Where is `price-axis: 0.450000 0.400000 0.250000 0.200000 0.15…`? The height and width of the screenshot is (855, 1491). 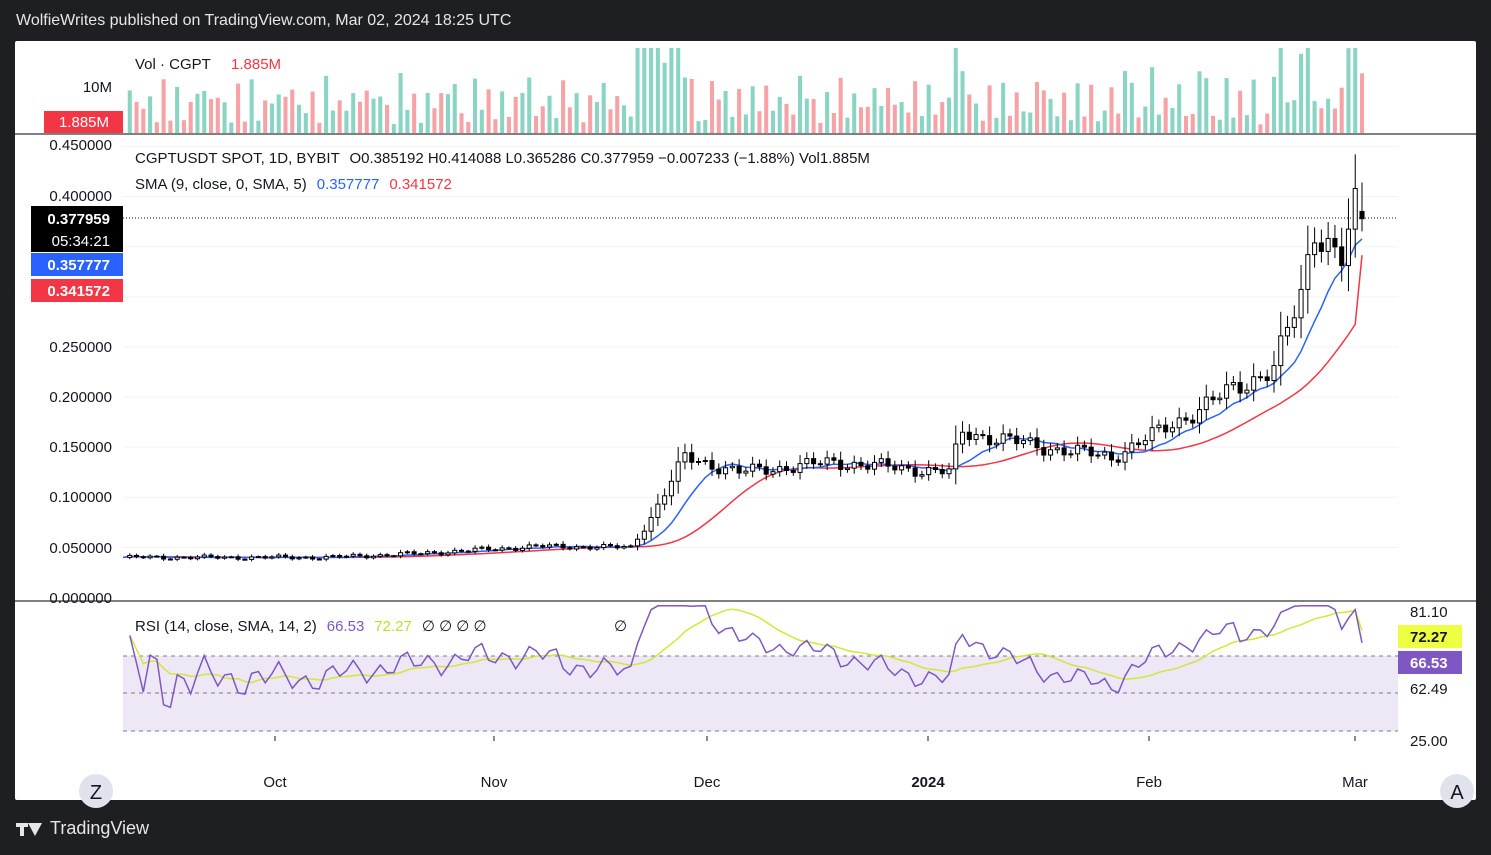
price-axis: 0.450000 0.400000 0.250000 0.200000 0.15… is located at coordinates (80, 372).